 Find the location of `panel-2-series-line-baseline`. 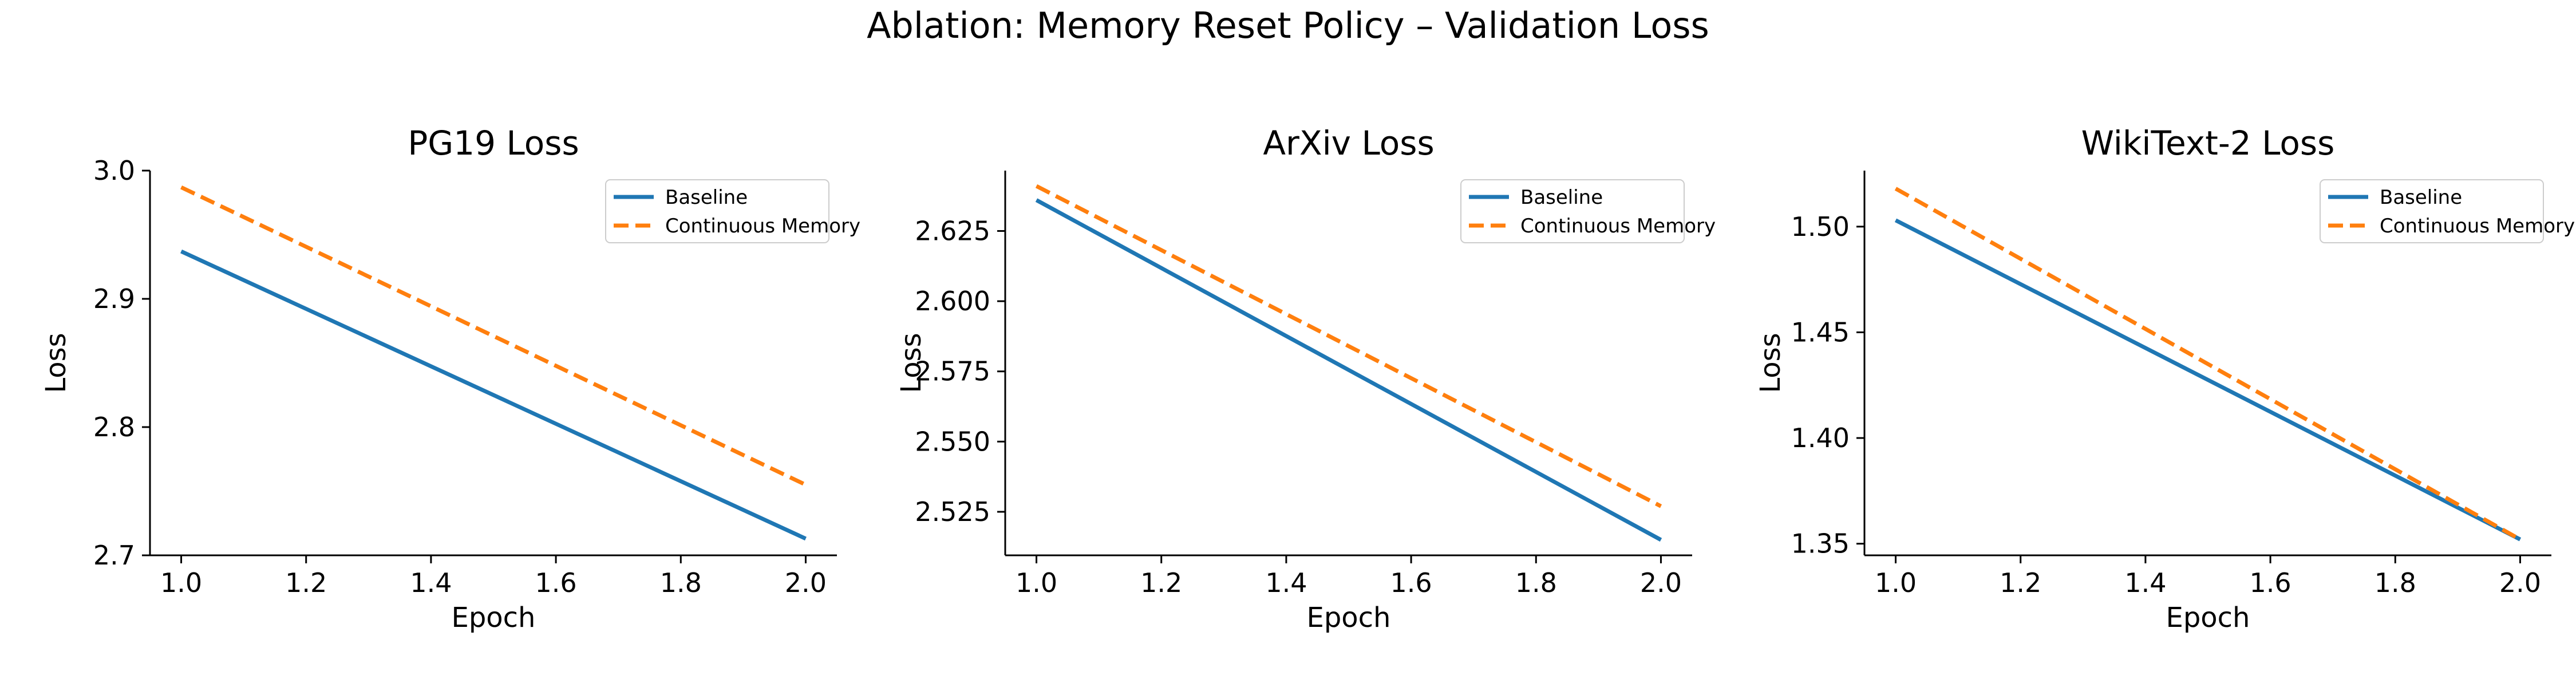

panel-2-series-line-baseline is located at coordinates (1348, 370).